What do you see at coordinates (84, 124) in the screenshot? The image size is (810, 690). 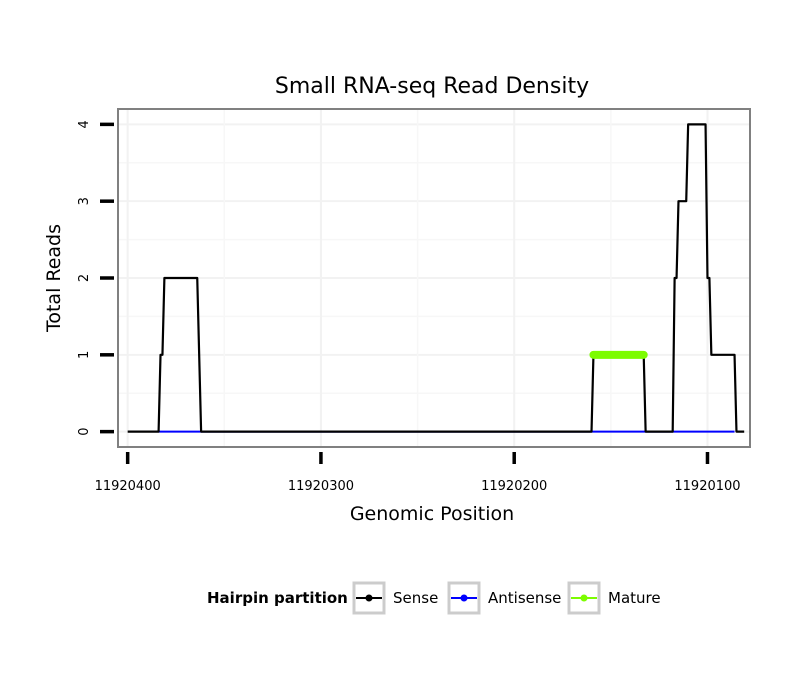 I see `y-tick-label-4: 4` at bounding box center [84, 124].